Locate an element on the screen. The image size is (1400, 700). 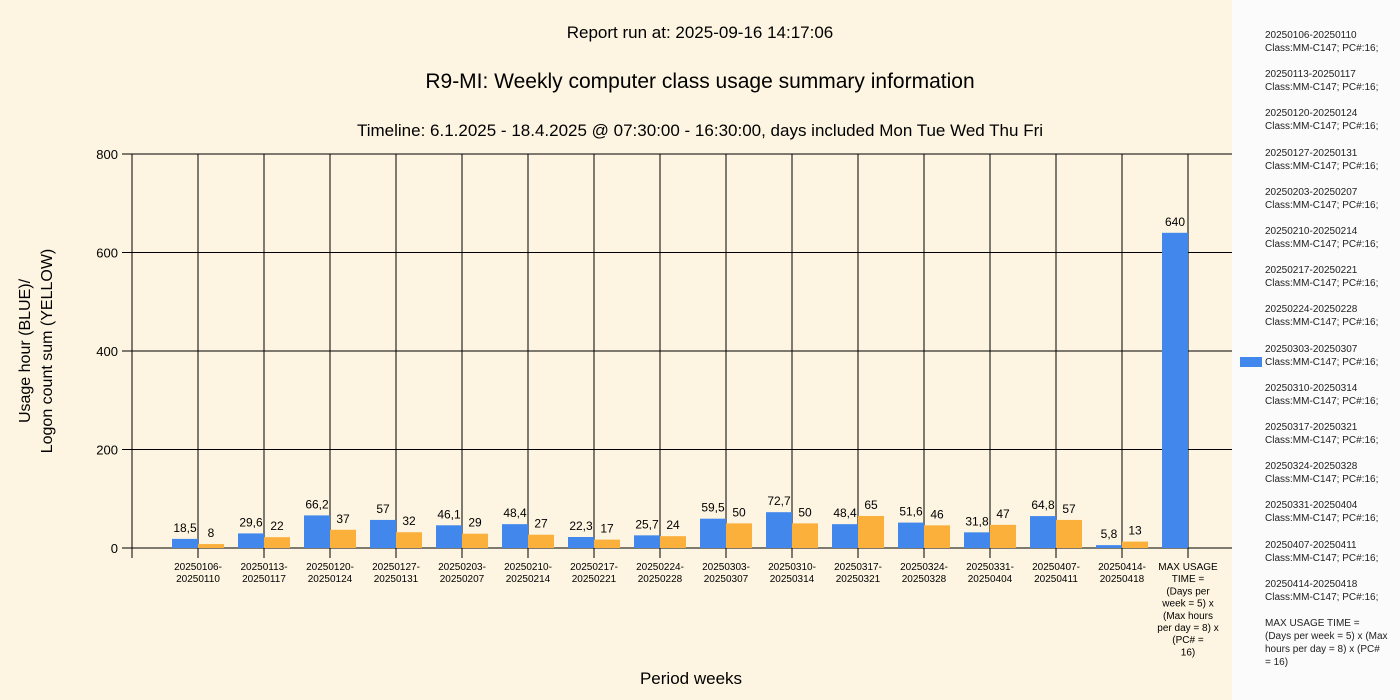
x-tick-label: 20250224- is located at coordinates (660, 567).